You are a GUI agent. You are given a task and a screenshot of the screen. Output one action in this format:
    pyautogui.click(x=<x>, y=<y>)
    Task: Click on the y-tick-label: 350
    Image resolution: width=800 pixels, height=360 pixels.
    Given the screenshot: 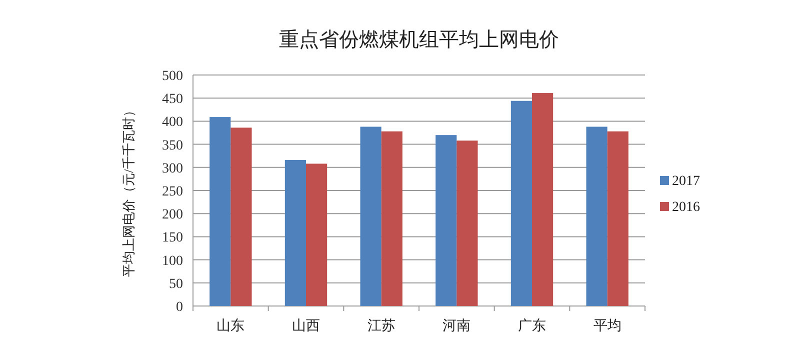 What is the action you would take?
    pyautogui.click(x=172, y=146)
    